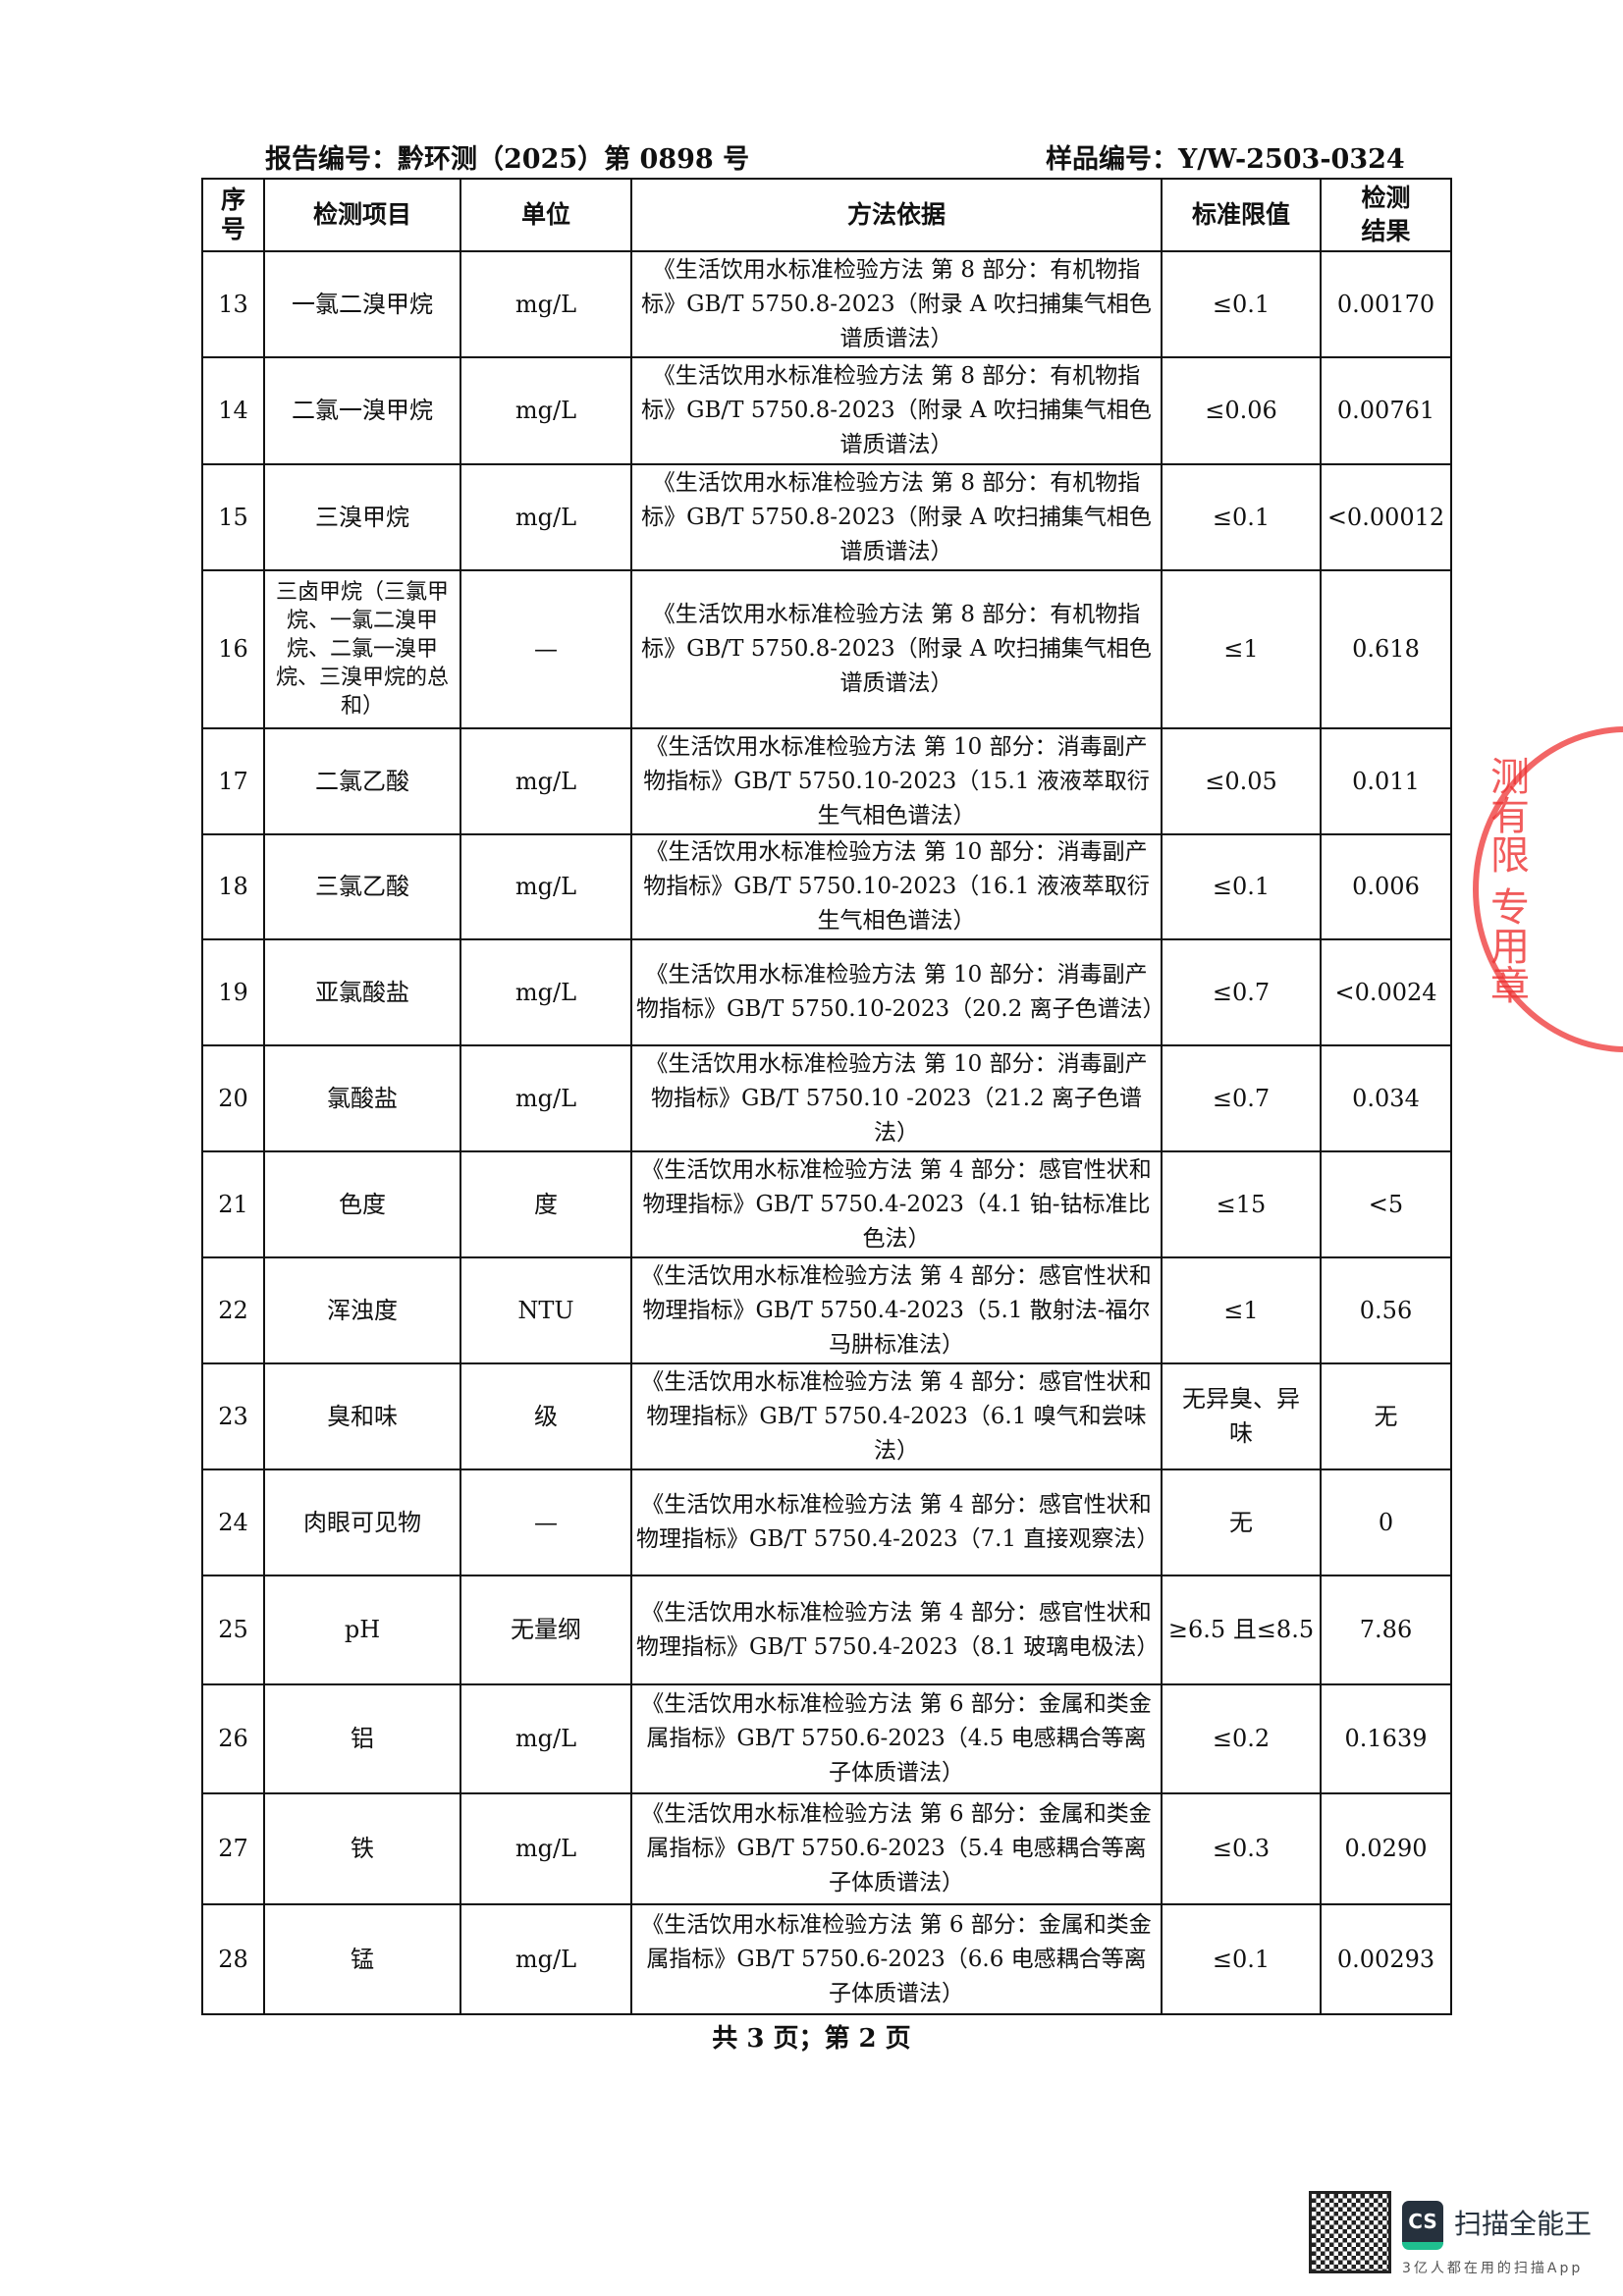 The width and height of the screenshot is (1623, 2296). Describe the element at coordinates (1386, 992) in the screenshot. I see `cell-result: <0.0024` at that location.